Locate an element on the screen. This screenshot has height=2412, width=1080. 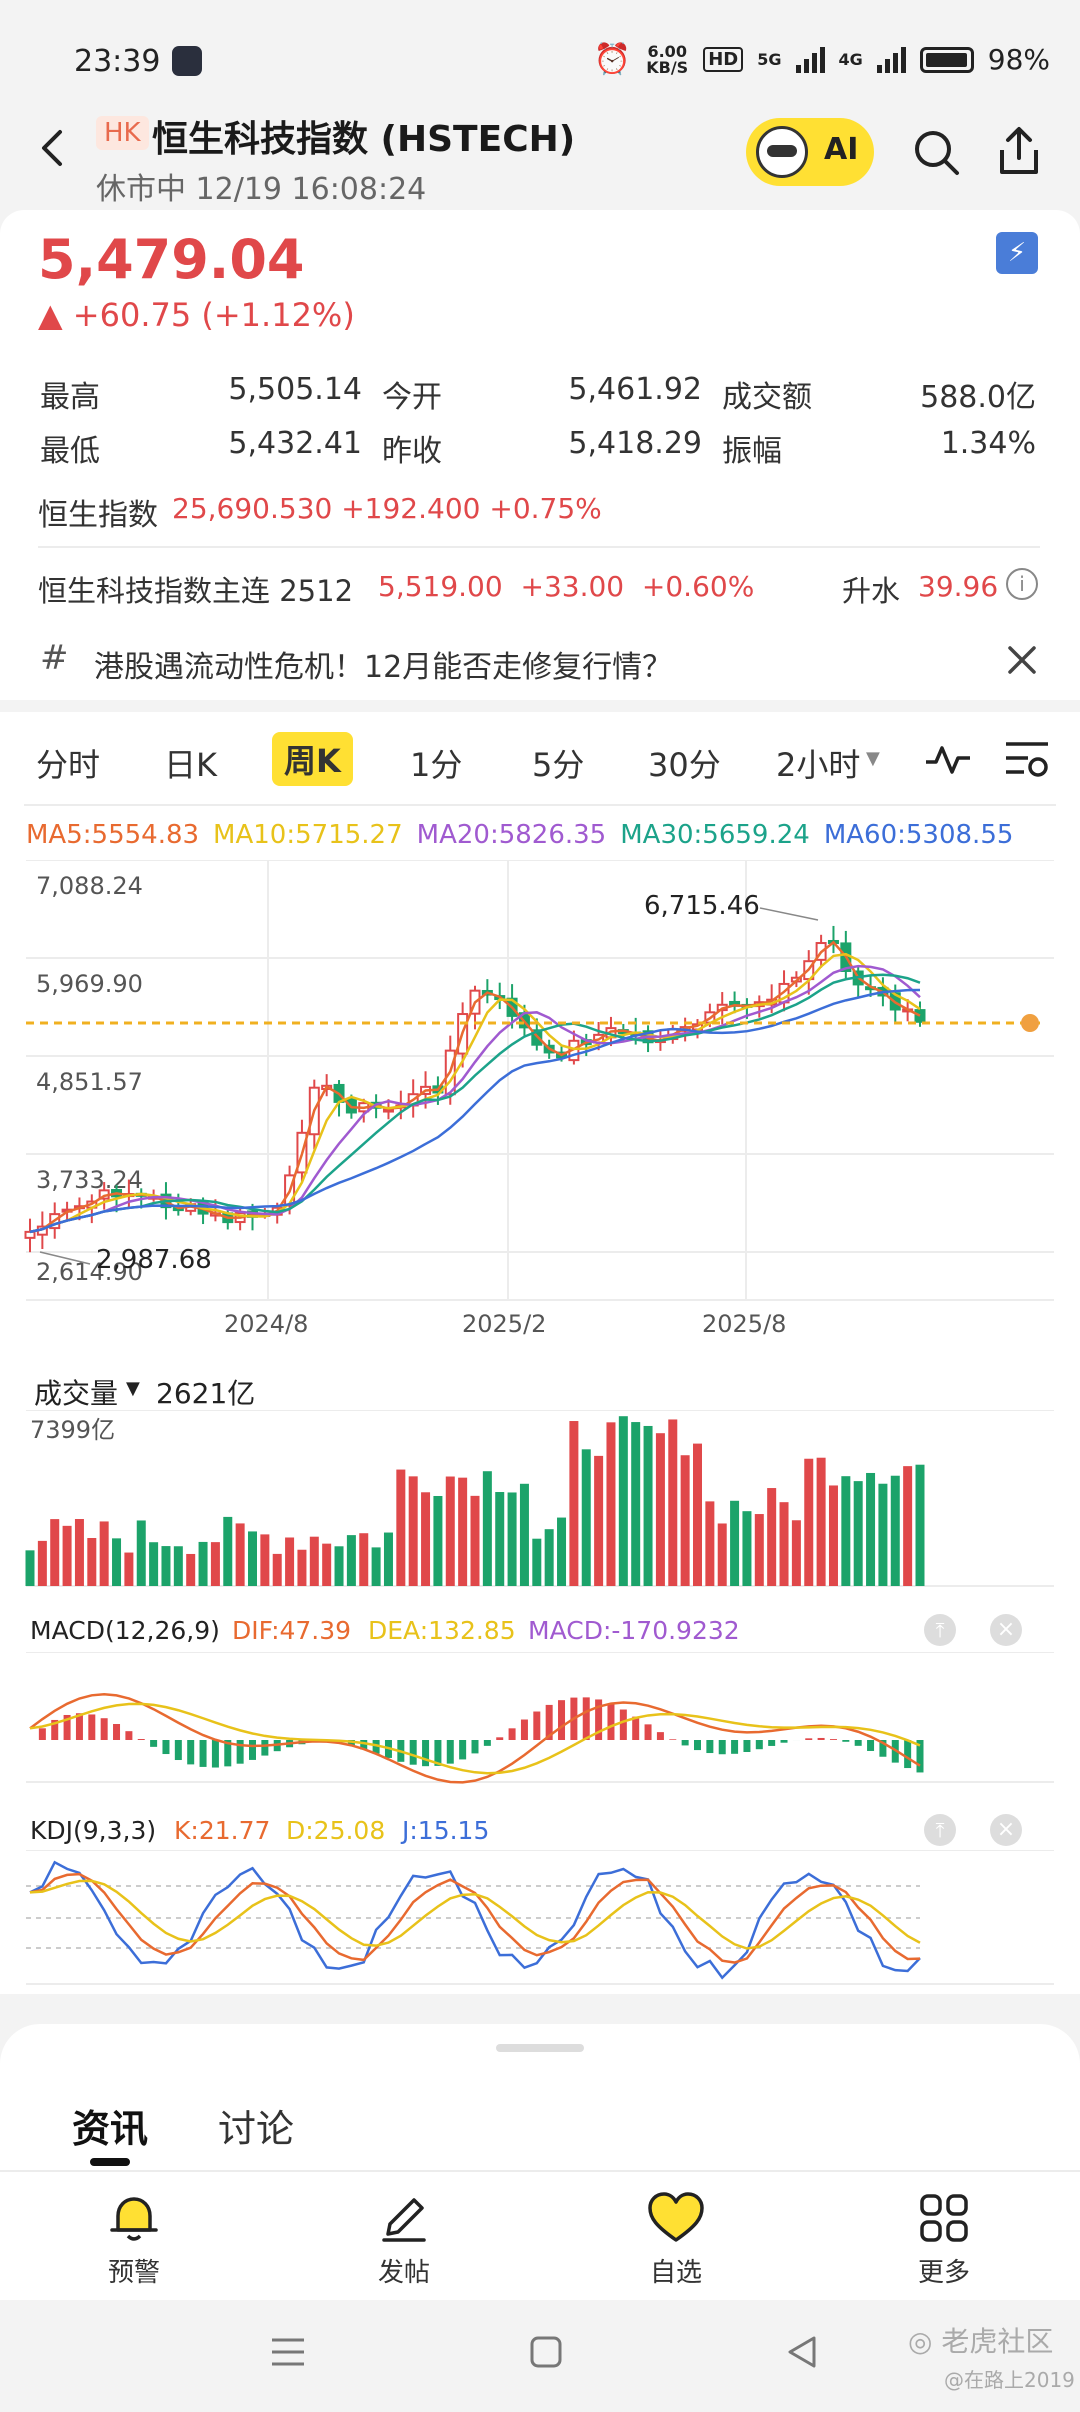
current-price-dot is located at coordinates (1030, 1023).